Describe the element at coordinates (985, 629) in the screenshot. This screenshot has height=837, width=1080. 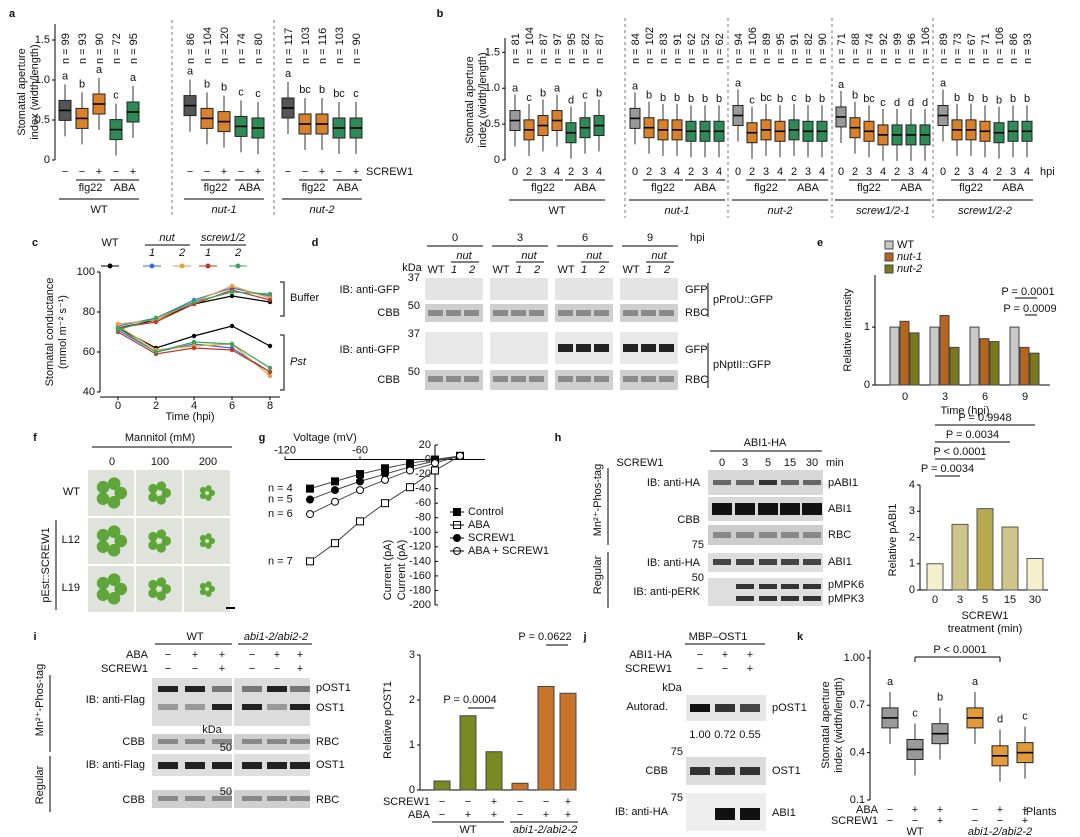
I see `label: treatment (min)` at that location.